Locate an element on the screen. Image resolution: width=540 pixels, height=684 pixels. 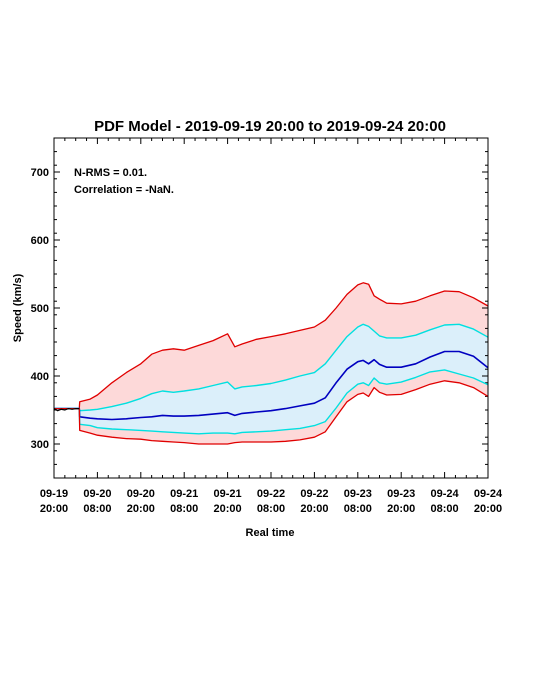
series-line-median is located at coordinates (271, 385).